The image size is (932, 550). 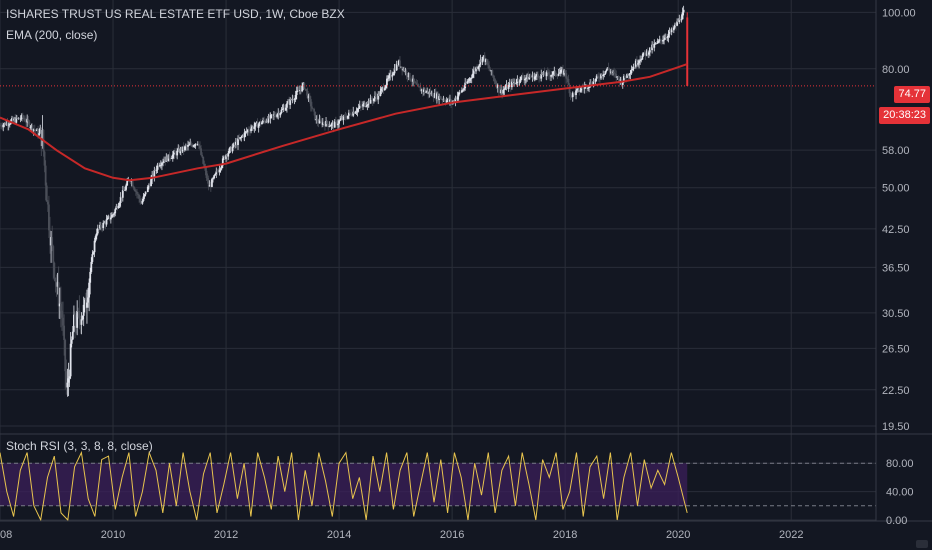 I want to click on price-tick-label: 58.00, so click(x=896, y=151).